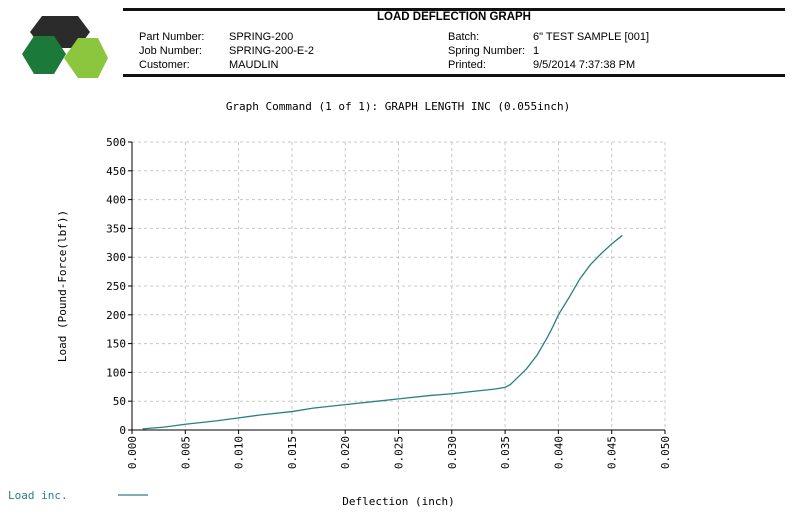 This screenshot has width=796, height=529. What do you see at coordinates (584, 65) in the screenshot?
I see `printed-value: 9/5/2014 7:37:38 PM` at bounding box center [584, 65].